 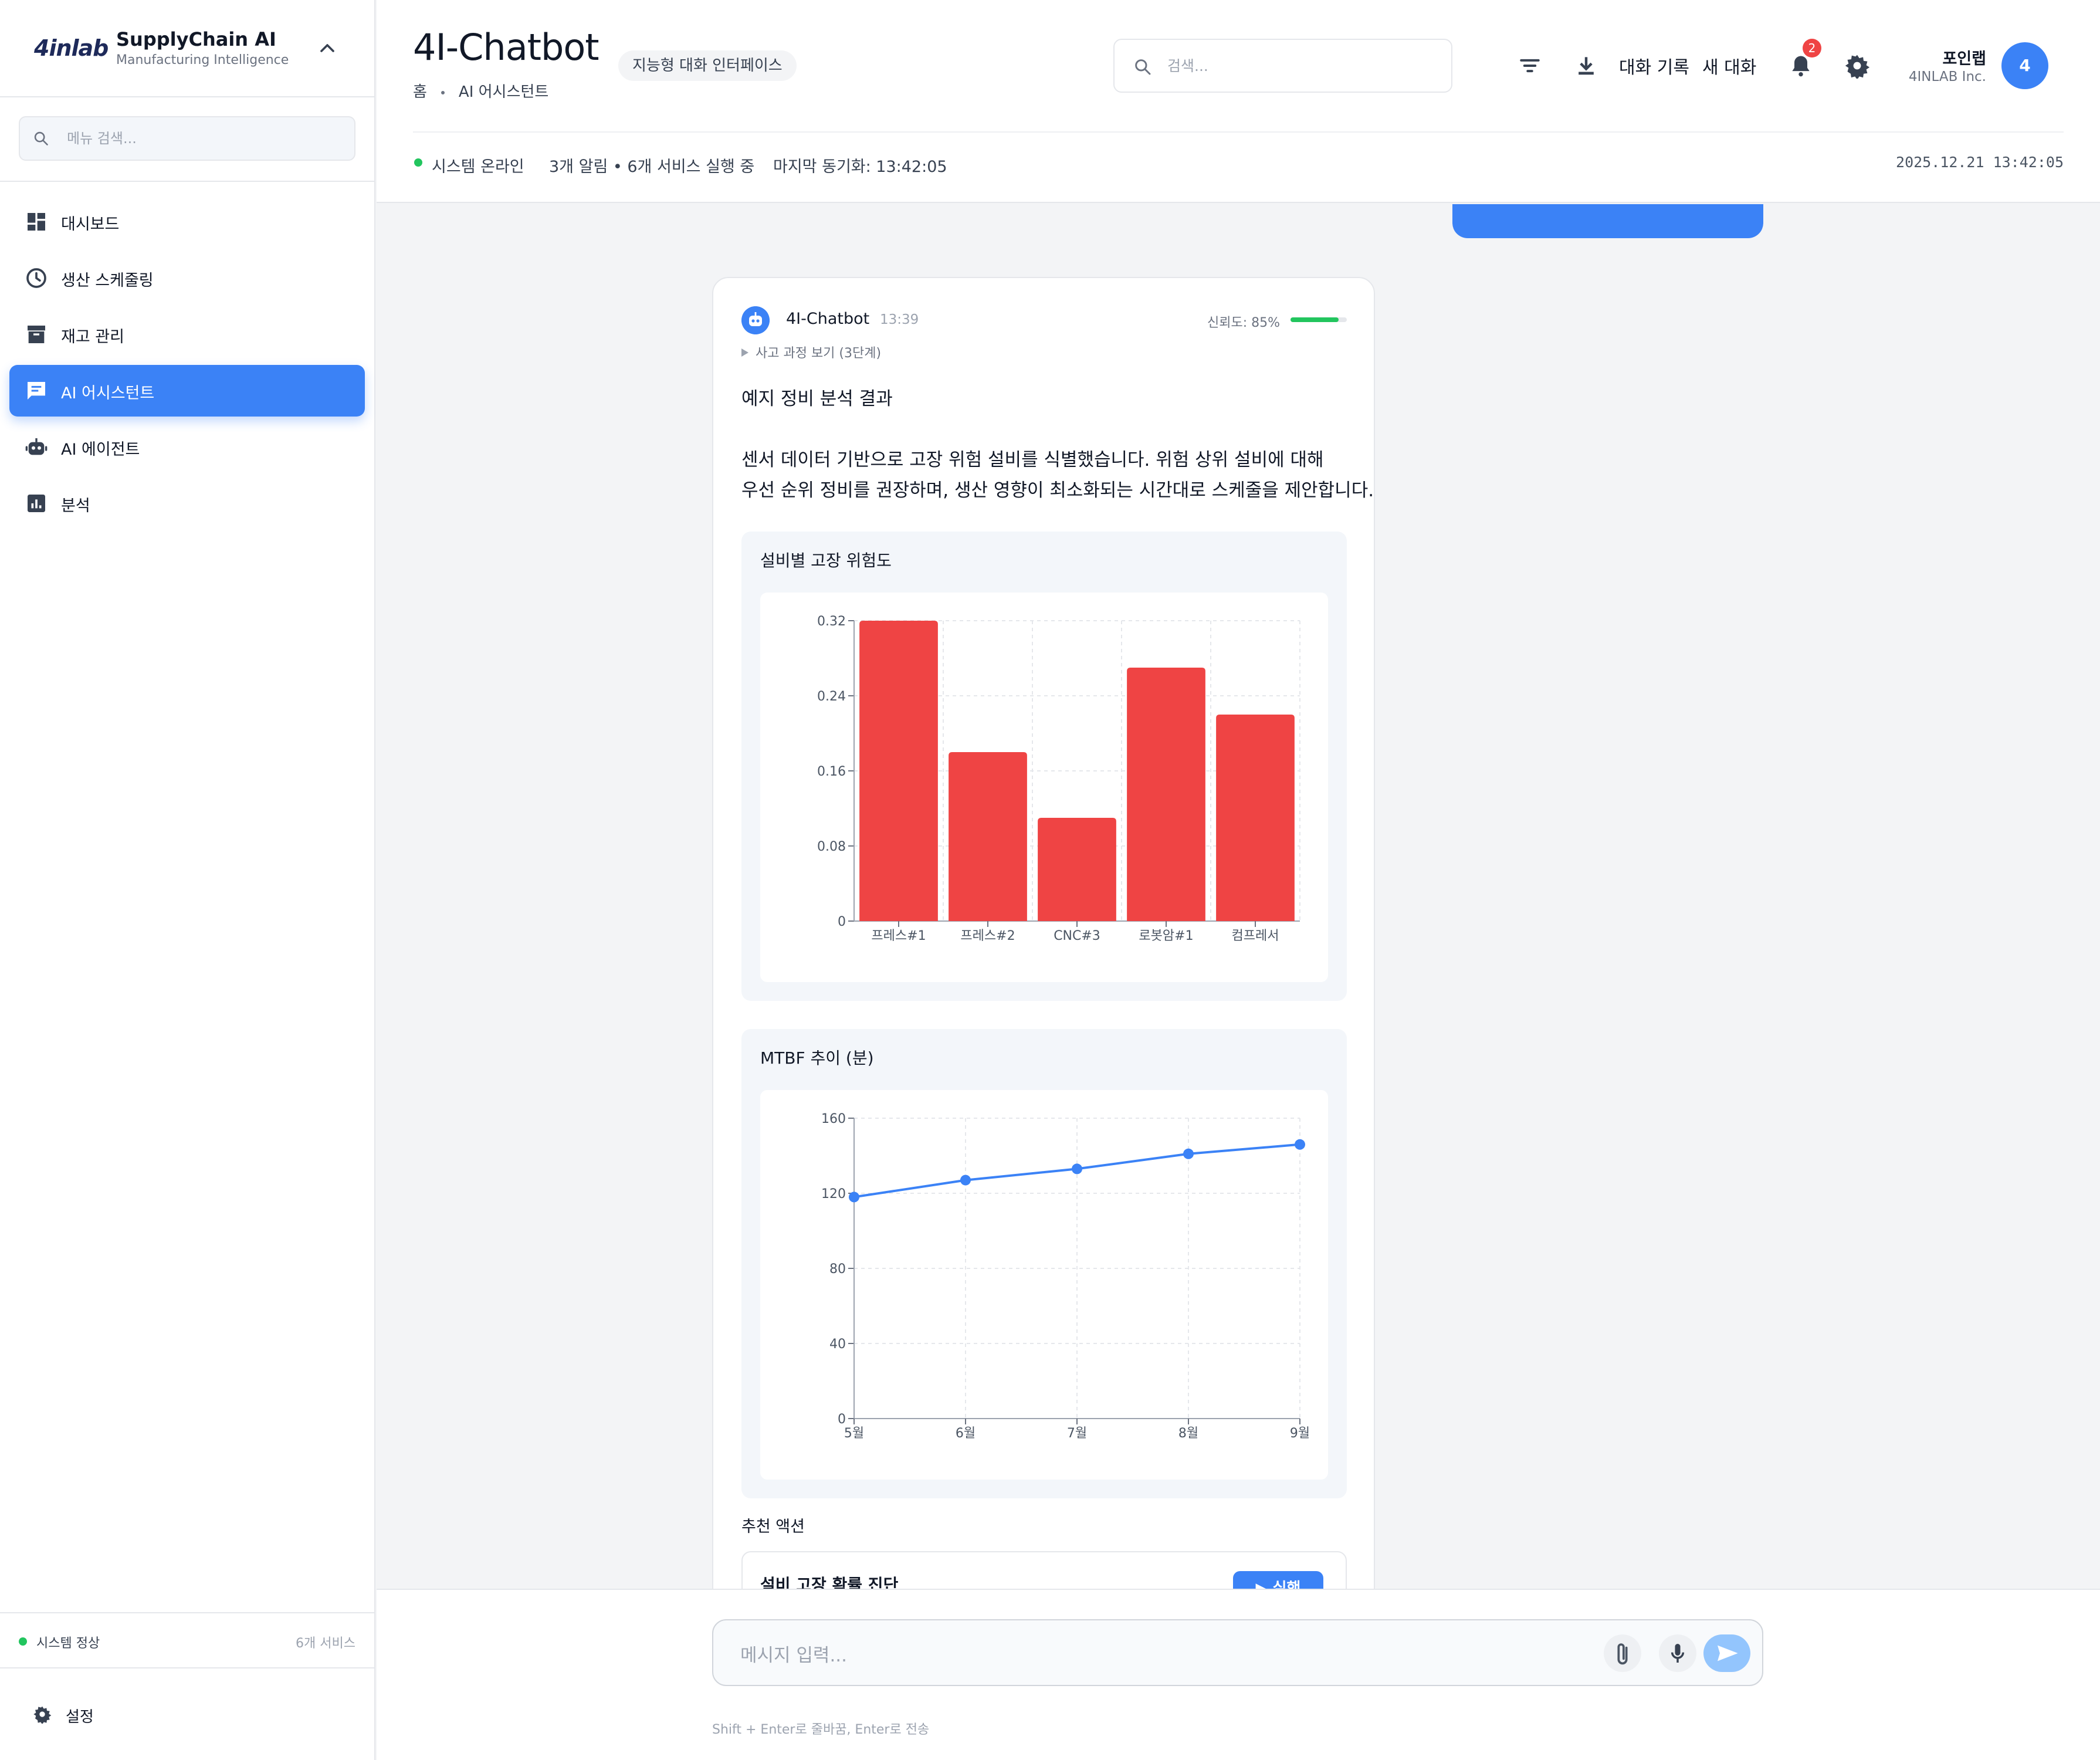 What do you see at coordinates (1188, 1153) in the screenshot?
I see `data-point-8월` at bounding box center [1188, 1153].